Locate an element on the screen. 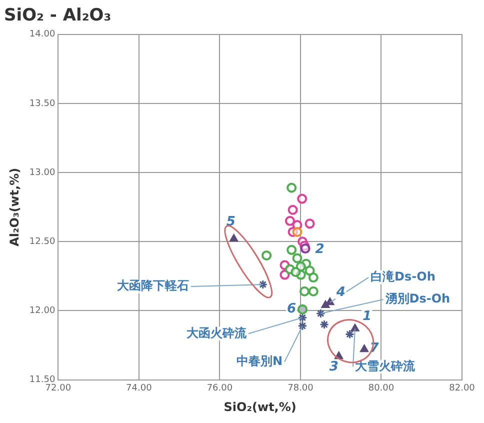 The width and height of the screenshot is (484, 423). y-tick-label: 14.00 is located at coordinates (42, 35).